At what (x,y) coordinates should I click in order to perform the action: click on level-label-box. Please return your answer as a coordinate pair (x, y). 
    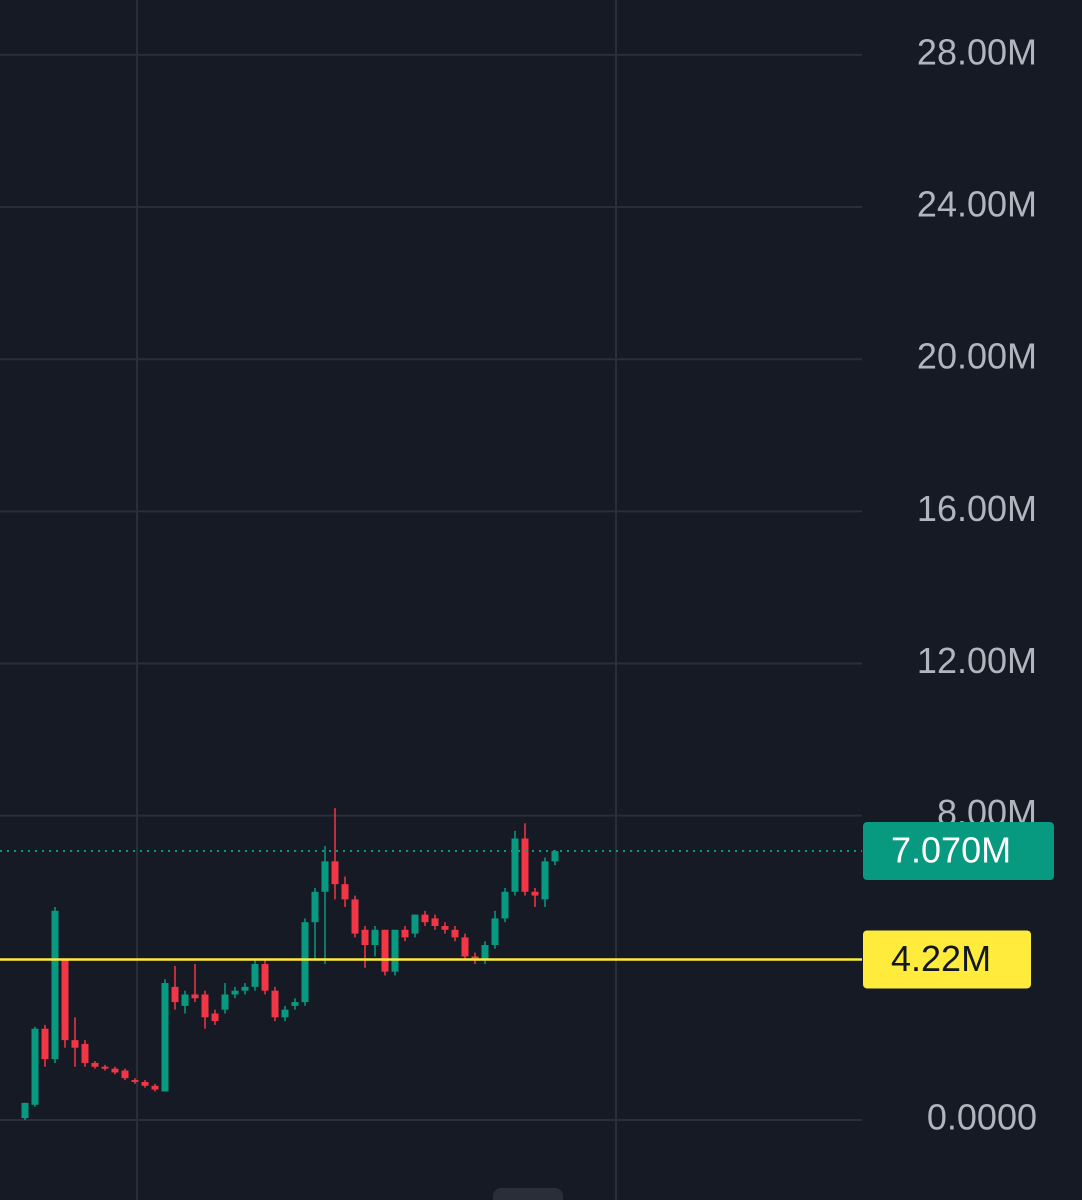
    Looking at the image, I should click on (947, 959).